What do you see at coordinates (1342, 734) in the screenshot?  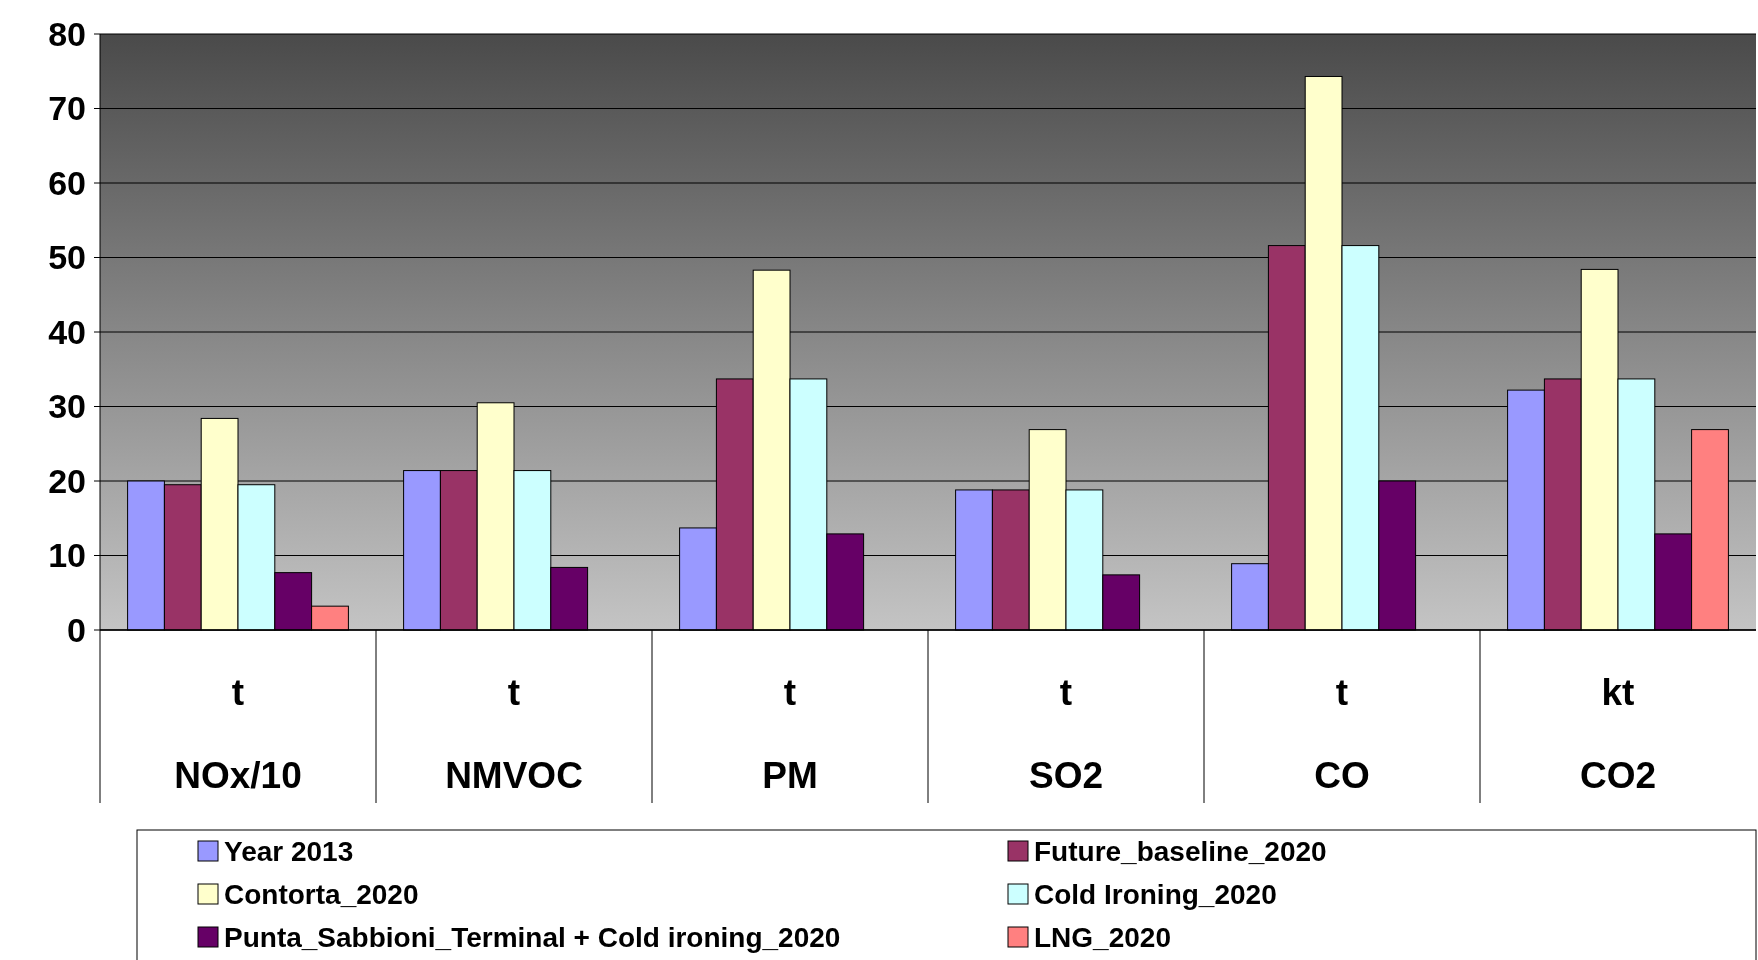 I see `x-tick-label: t CO` at bounding box center [1342, 734].